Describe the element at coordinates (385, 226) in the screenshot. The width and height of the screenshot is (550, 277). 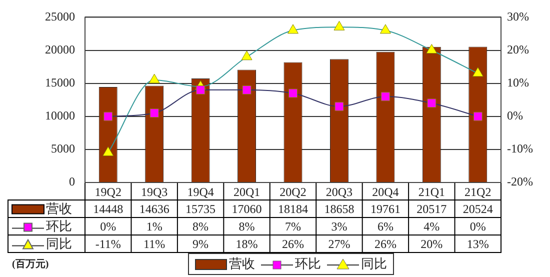
I see `data-label: 6%` at that location.